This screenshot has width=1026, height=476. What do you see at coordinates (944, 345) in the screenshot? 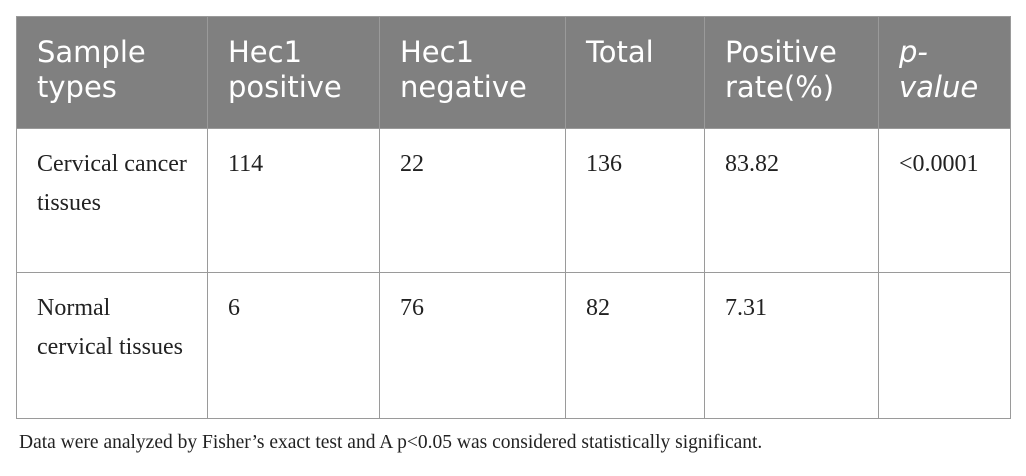
I see `table-cell` at bounding box center [944, 345].